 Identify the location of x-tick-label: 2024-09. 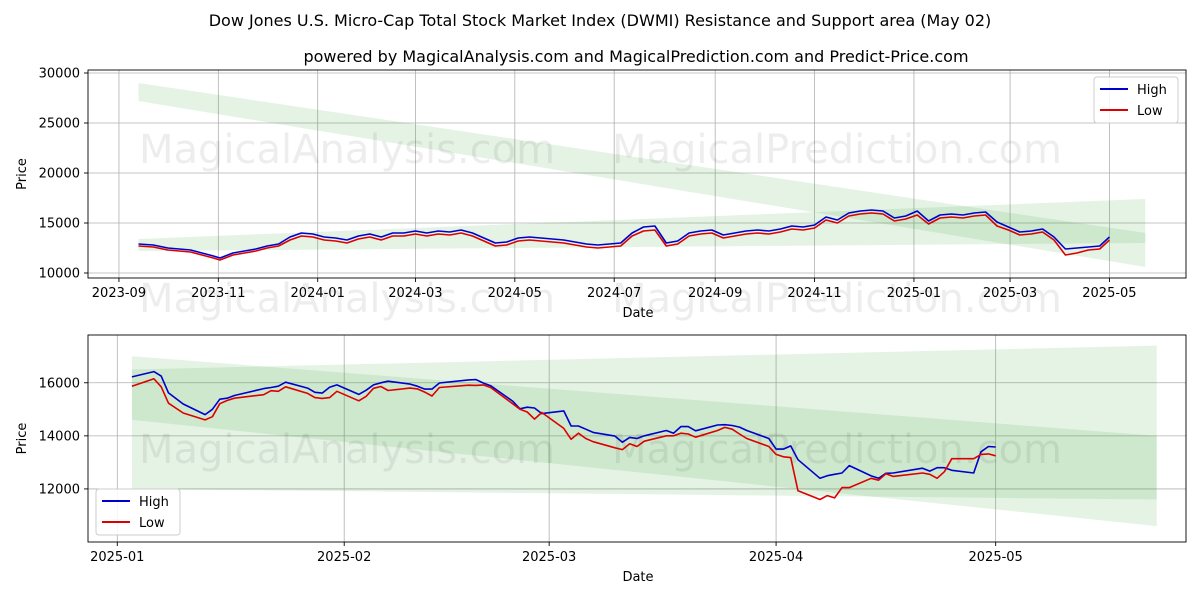
(715, 293).